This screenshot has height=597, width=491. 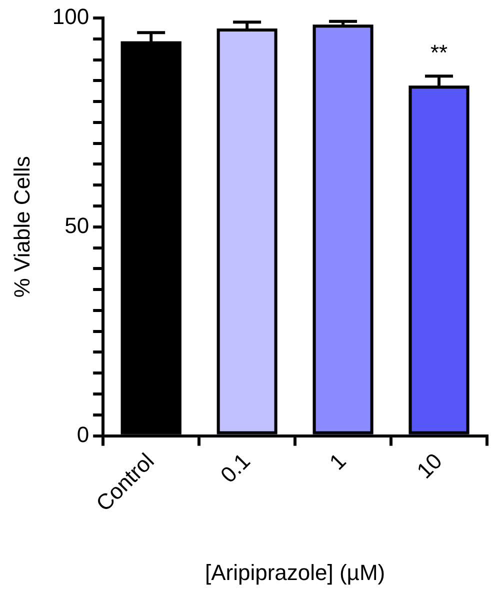 I want to click on y-axis-title: % Viable Cells, so click(x=21, y=227).